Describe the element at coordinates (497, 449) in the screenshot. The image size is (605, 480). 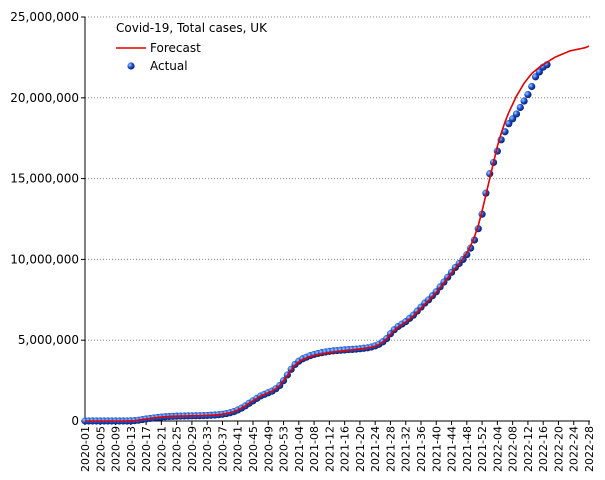
I see `x-tick-label: 2022-04` at that location.